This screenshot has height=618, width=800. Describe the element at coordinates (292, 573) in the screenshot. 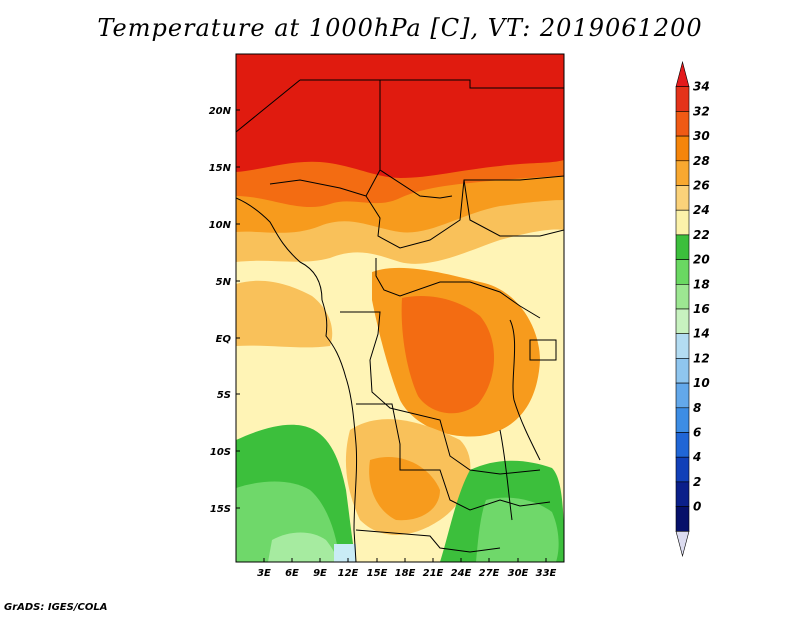

I see `lon-tick-label: 6E` at that location.